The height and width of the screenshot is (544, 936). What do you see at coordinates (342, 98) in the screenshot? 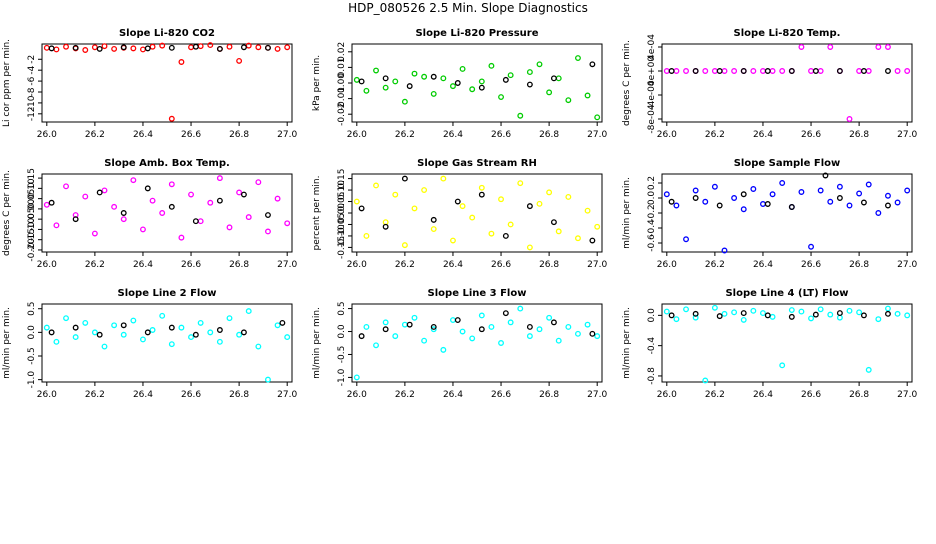
I see `y-tick-label: -0.01` at bounding box center [342, 98].